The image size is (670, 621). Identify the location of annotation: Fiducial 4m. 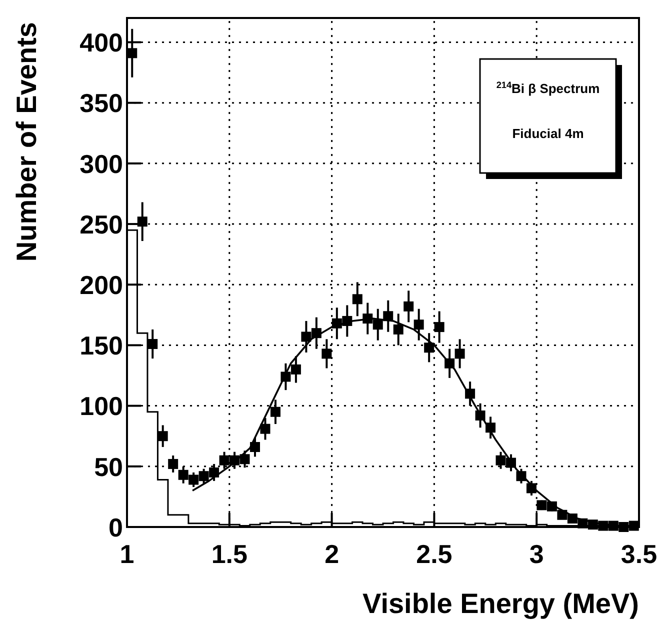
(548, 133).